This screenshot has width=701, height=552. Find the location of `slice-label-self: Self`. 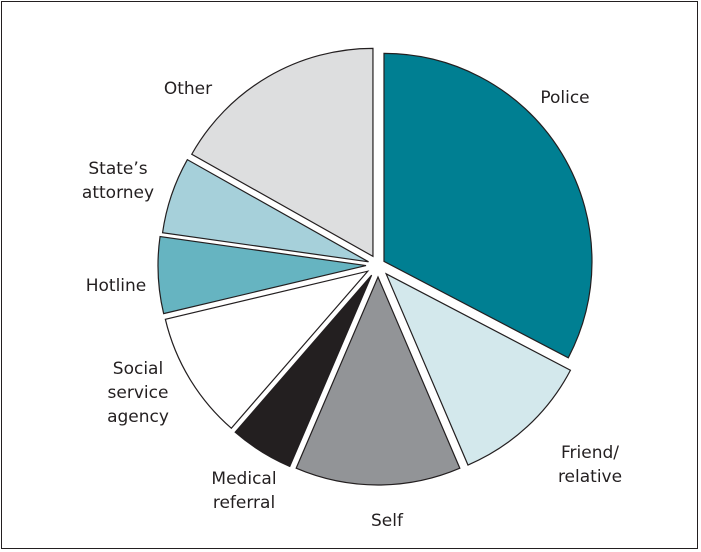

slice-label-self: Self is located at coordinates (387, 521).